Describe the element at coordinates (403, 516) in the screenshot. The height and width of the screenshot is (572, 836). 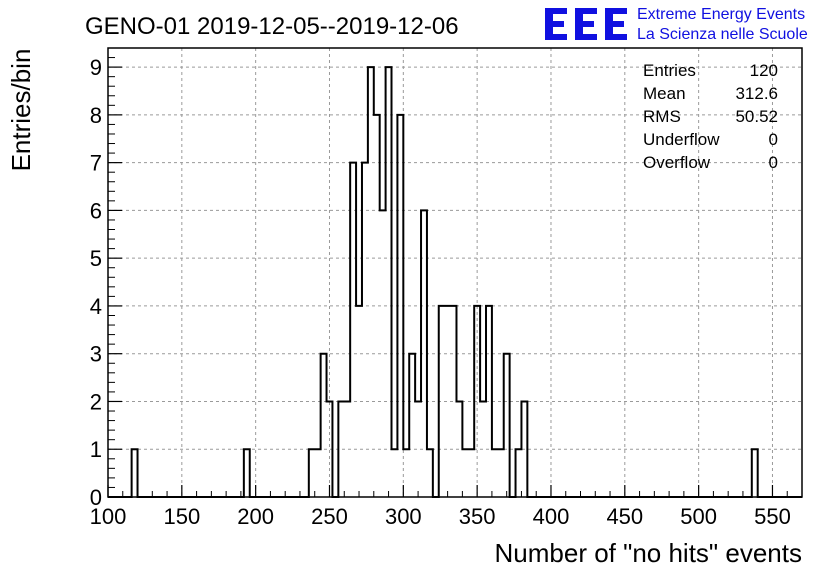
I see `x-tick-label: 300` at that location.